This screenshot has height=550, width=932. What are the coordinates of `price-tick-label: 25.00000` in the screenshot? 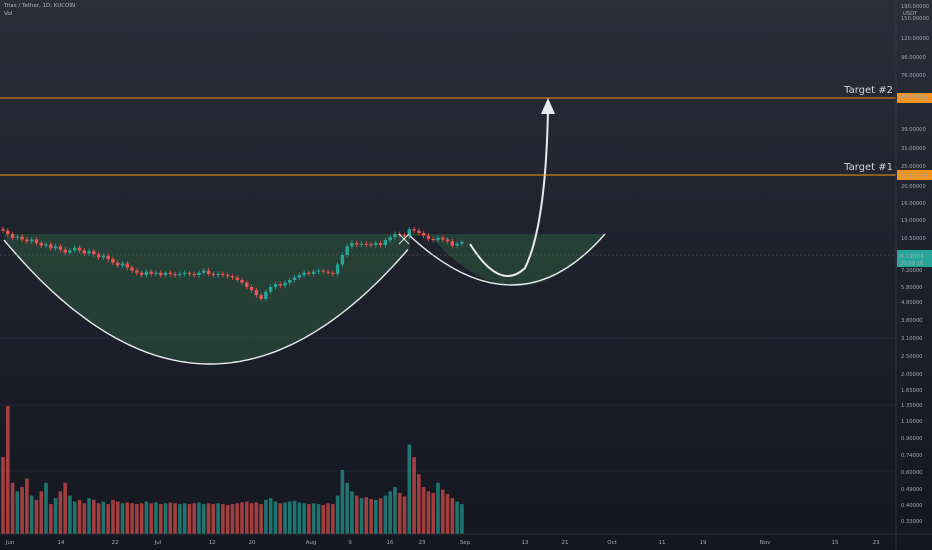 It's located at (913, 167).